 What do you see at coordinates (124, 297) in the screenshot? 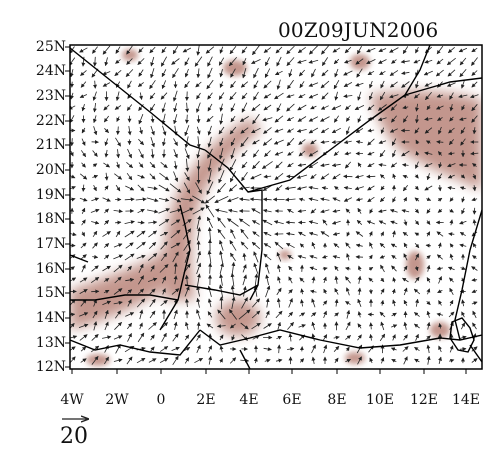
I see `border-mali-west` at bounding box center [124, 297].